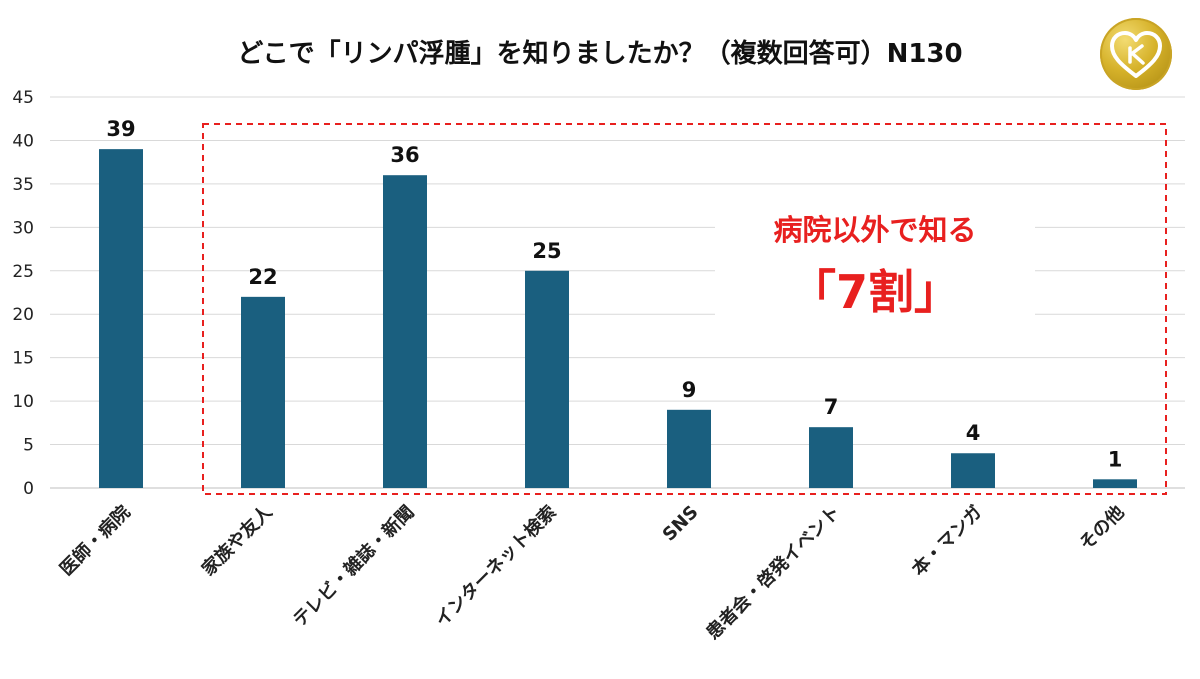  Describe the element at coordinates (23, 359) in the screenshot. I see `y-tick-label: 15` at that location.